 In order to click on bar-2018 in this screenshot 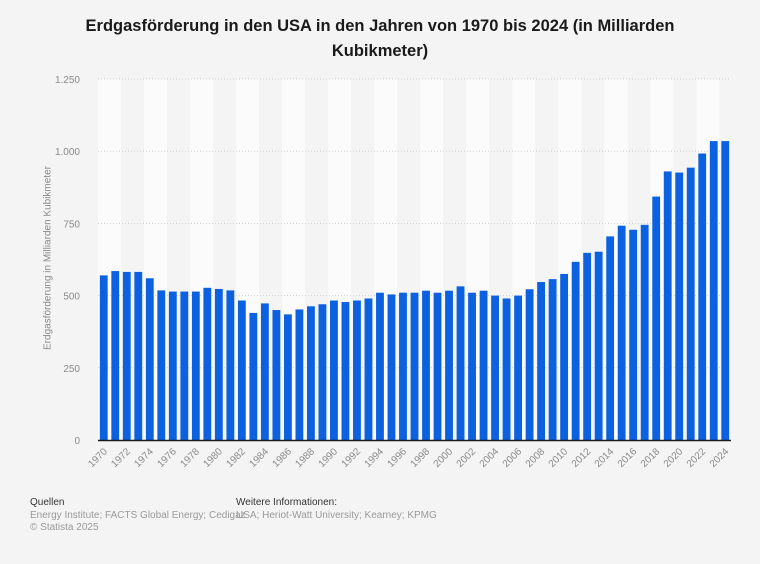, I will do `click(656, 318)`.